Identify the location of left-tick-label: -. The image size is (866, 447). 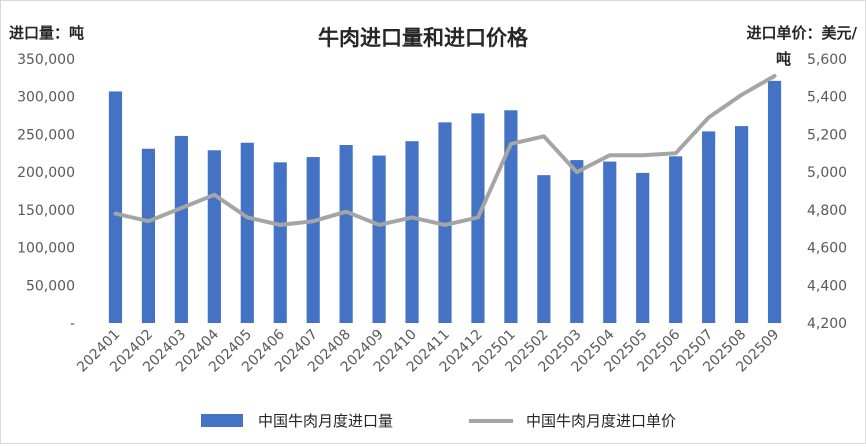
(72, 324).